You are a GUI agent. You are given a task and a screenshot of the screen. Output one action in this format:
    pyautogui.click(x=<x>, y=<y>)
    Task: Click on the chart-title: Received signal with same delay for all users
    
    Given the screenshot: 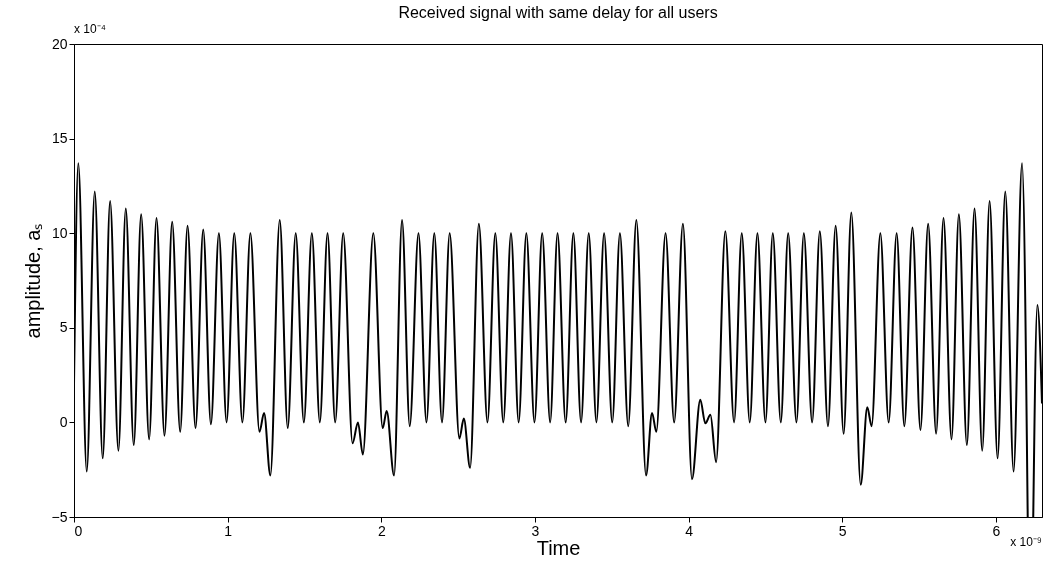 What is the action you would take?
    pyautogui.click(x=558, y=12)
    